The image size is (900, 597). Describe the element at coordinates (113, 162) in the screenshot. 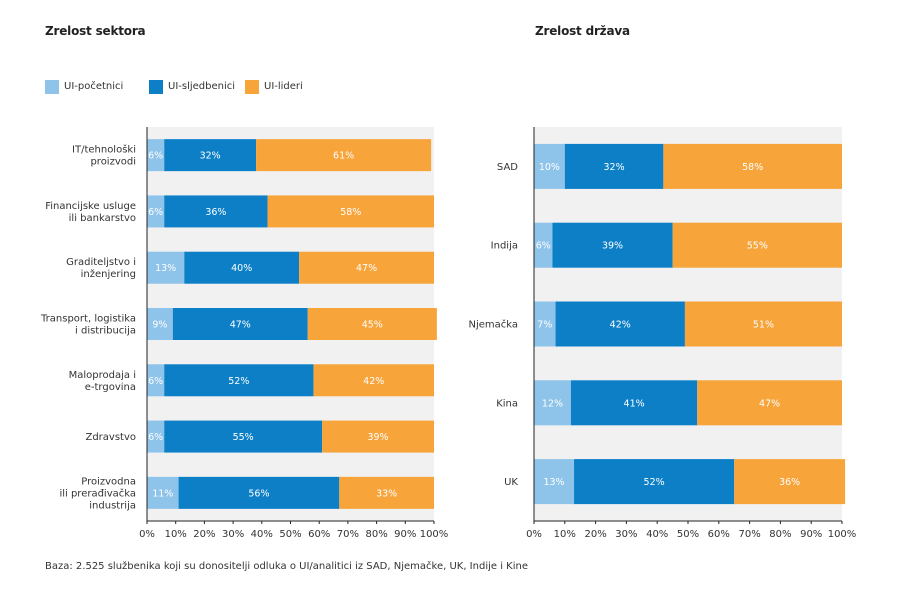

I see `sectors-category-label-line: proizvodi` at that location.